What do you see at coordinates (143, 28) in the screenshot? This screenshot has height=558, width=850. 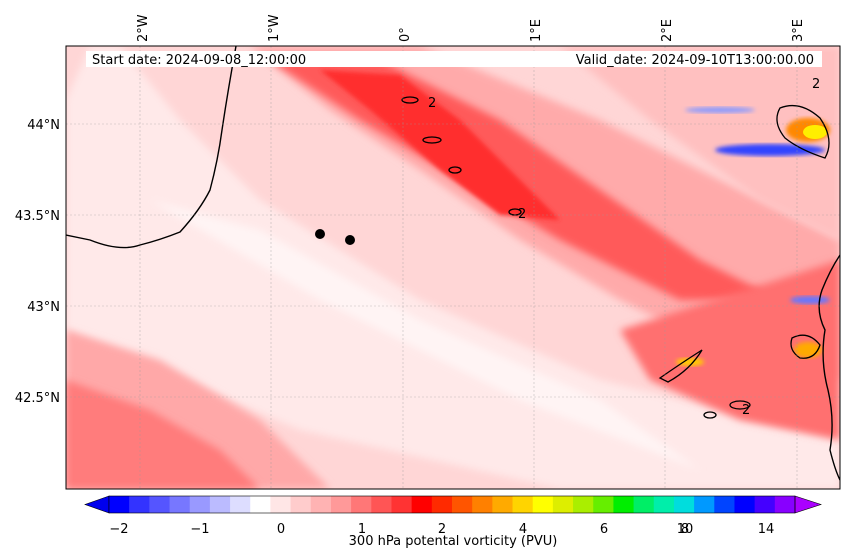 I see `lon-tick-label: 2°W` at bounding box center [143, 28].